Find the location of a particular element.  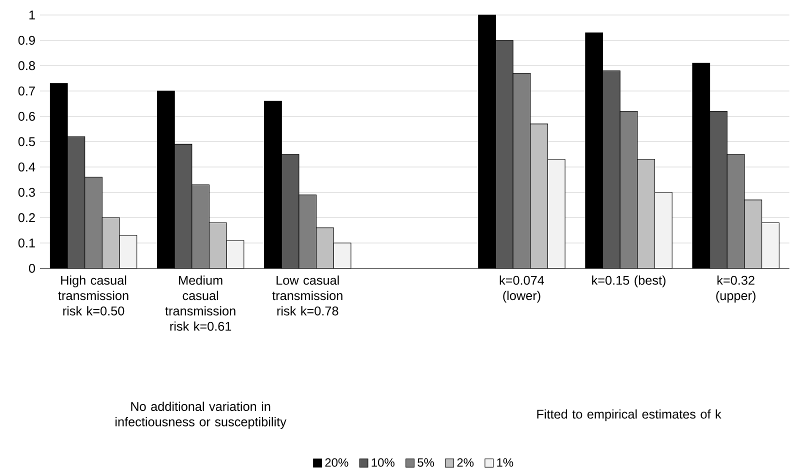

y-tick-label: 0 is located at coordinates (32, 268).